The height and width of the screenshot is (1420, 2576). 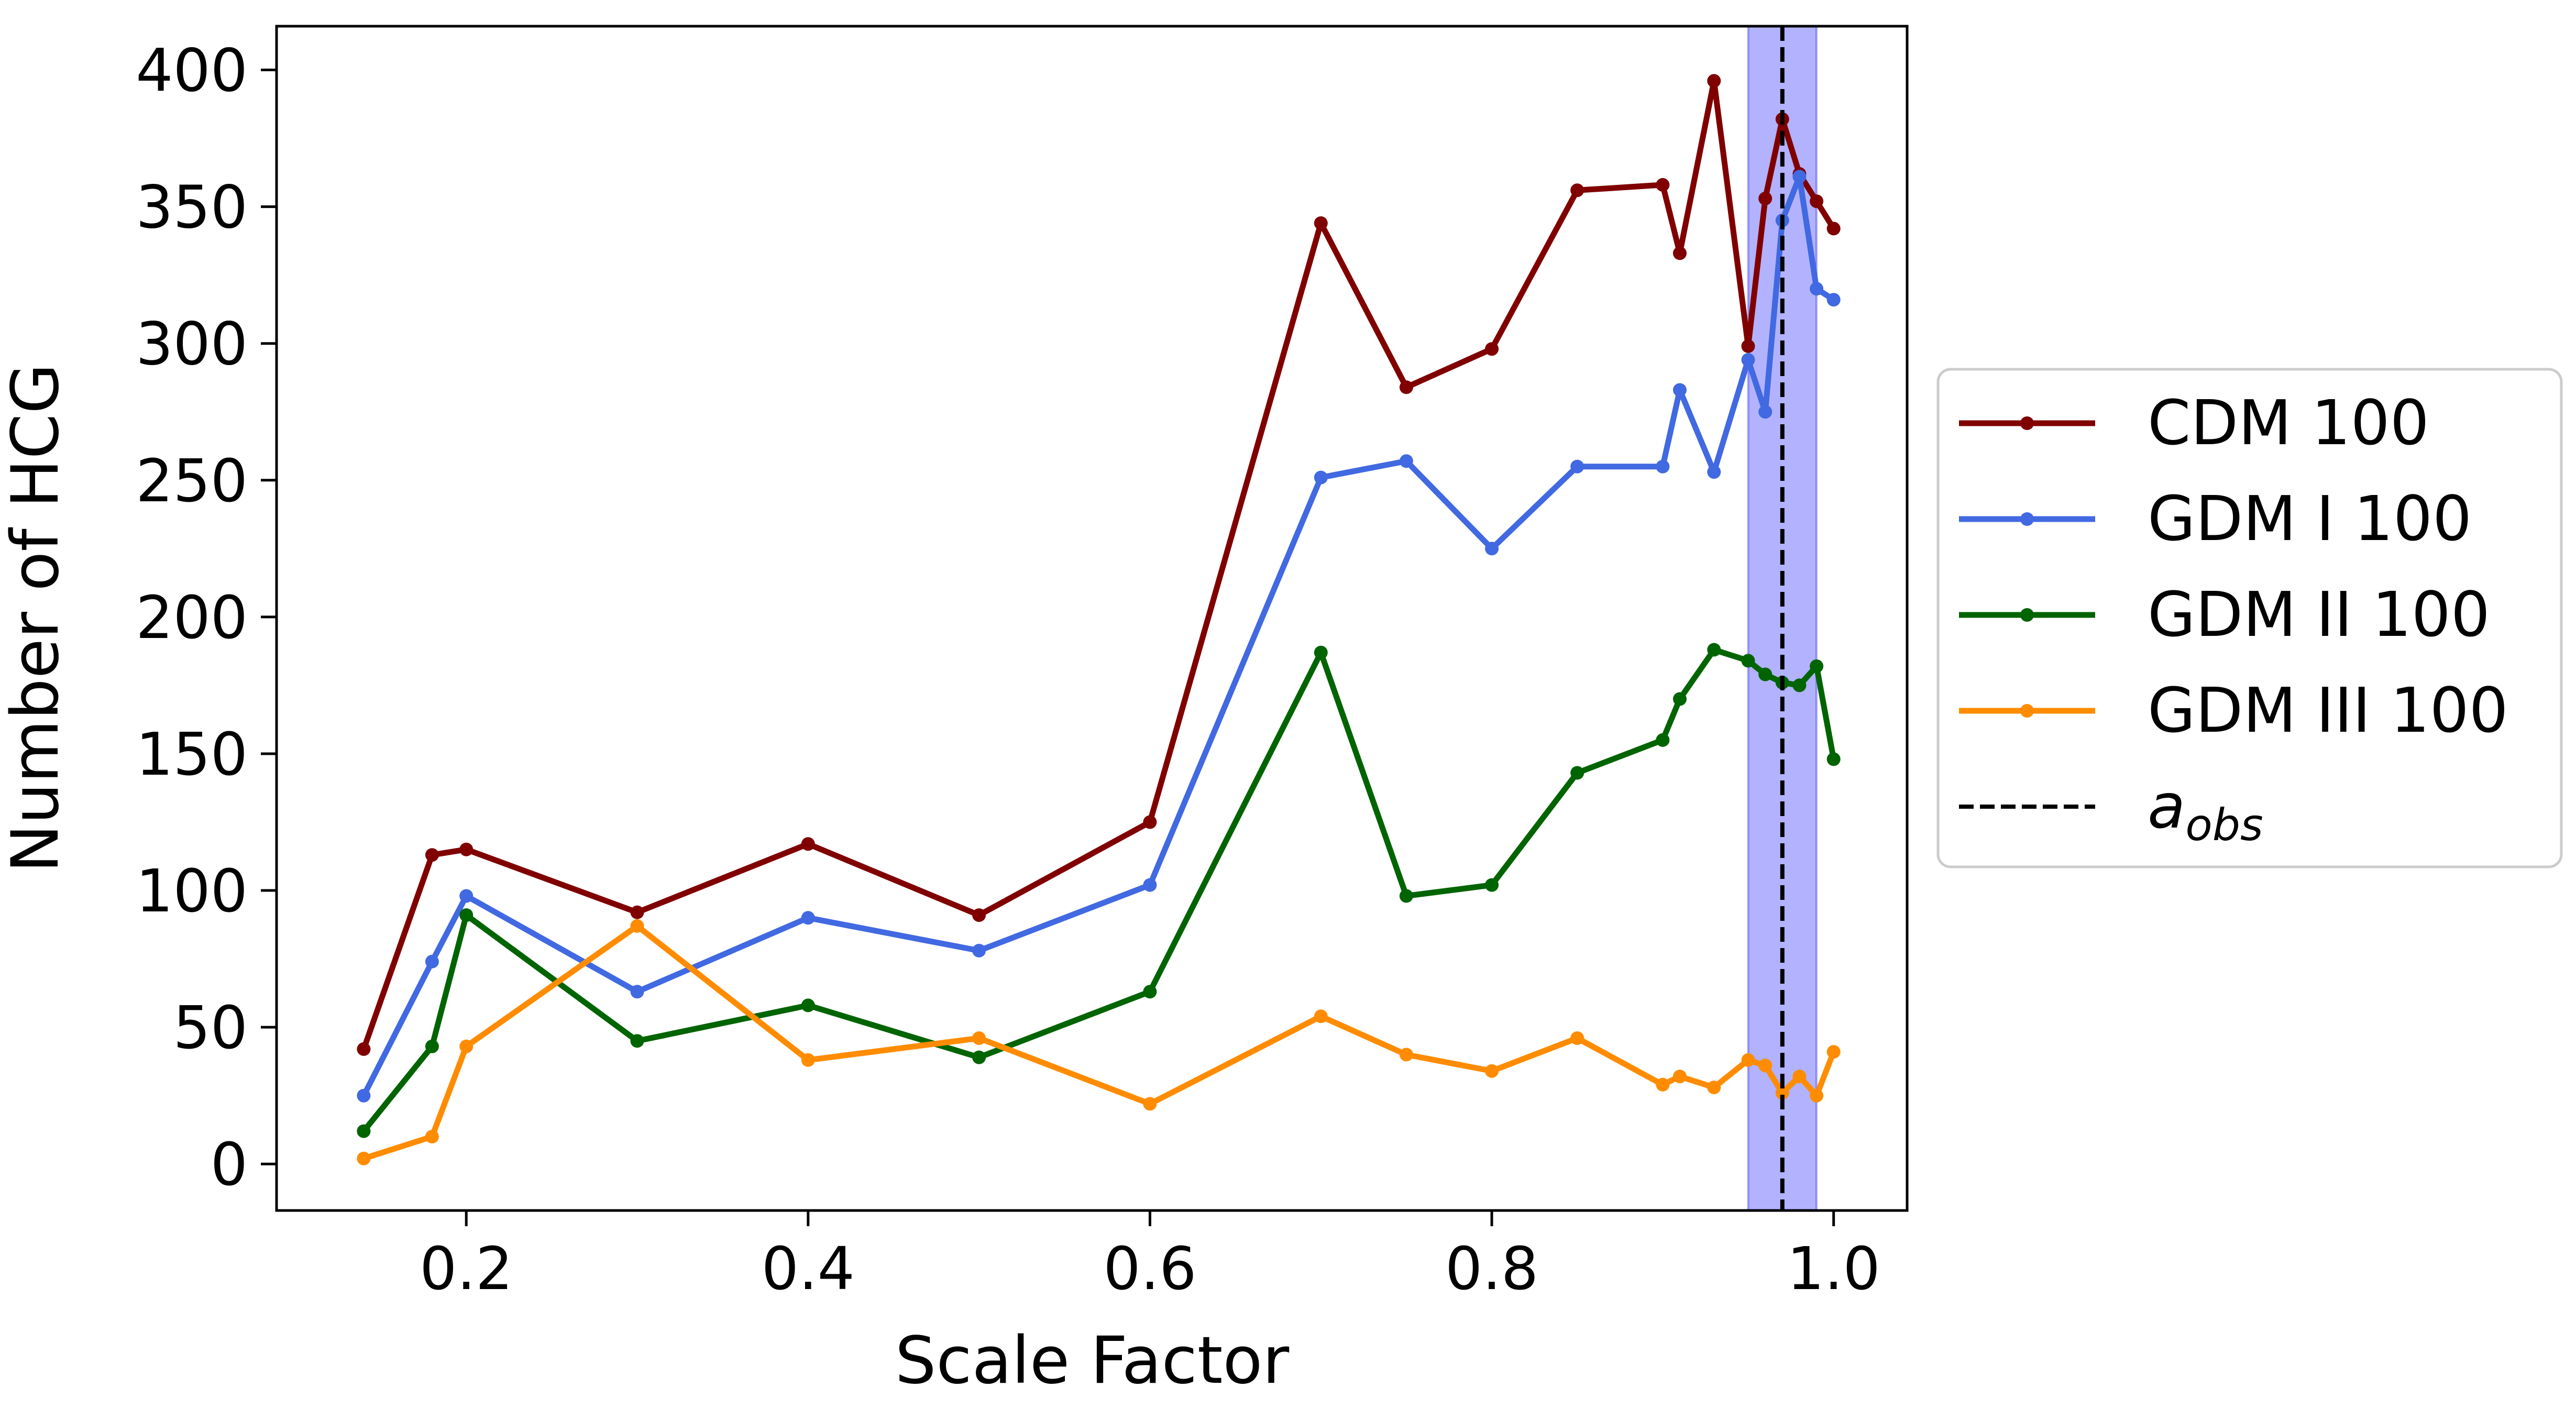 I want to click on legend-entry-aobs: aobs, so click(x=2111, y=811).